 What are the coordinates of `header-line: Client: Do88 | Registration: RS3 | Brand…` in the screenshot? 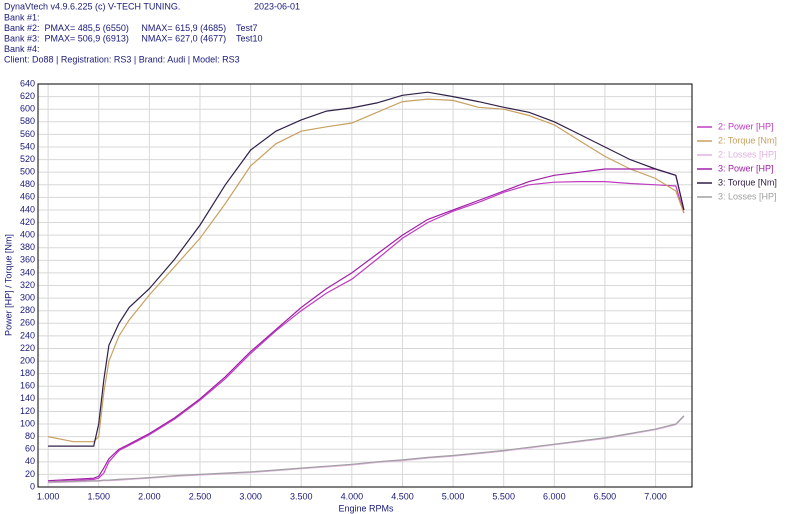 It's located at (122, 59).